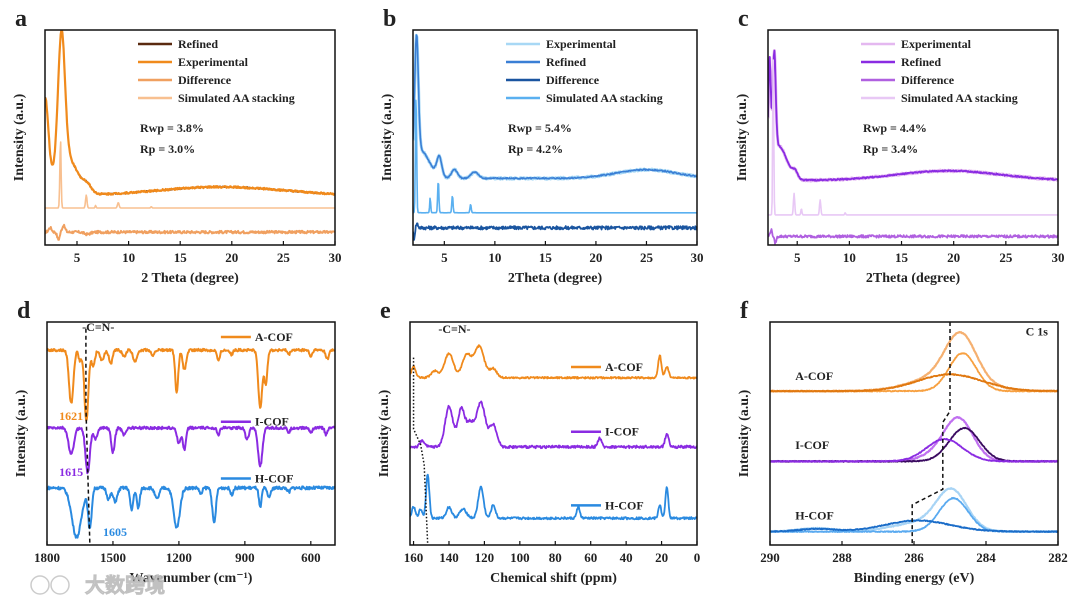 This screenshot has width=1080, height=604. What do you see at coordinates (60, 585) in the screenshot?
I see `watermark-icon` at bounding box center [60, 585].